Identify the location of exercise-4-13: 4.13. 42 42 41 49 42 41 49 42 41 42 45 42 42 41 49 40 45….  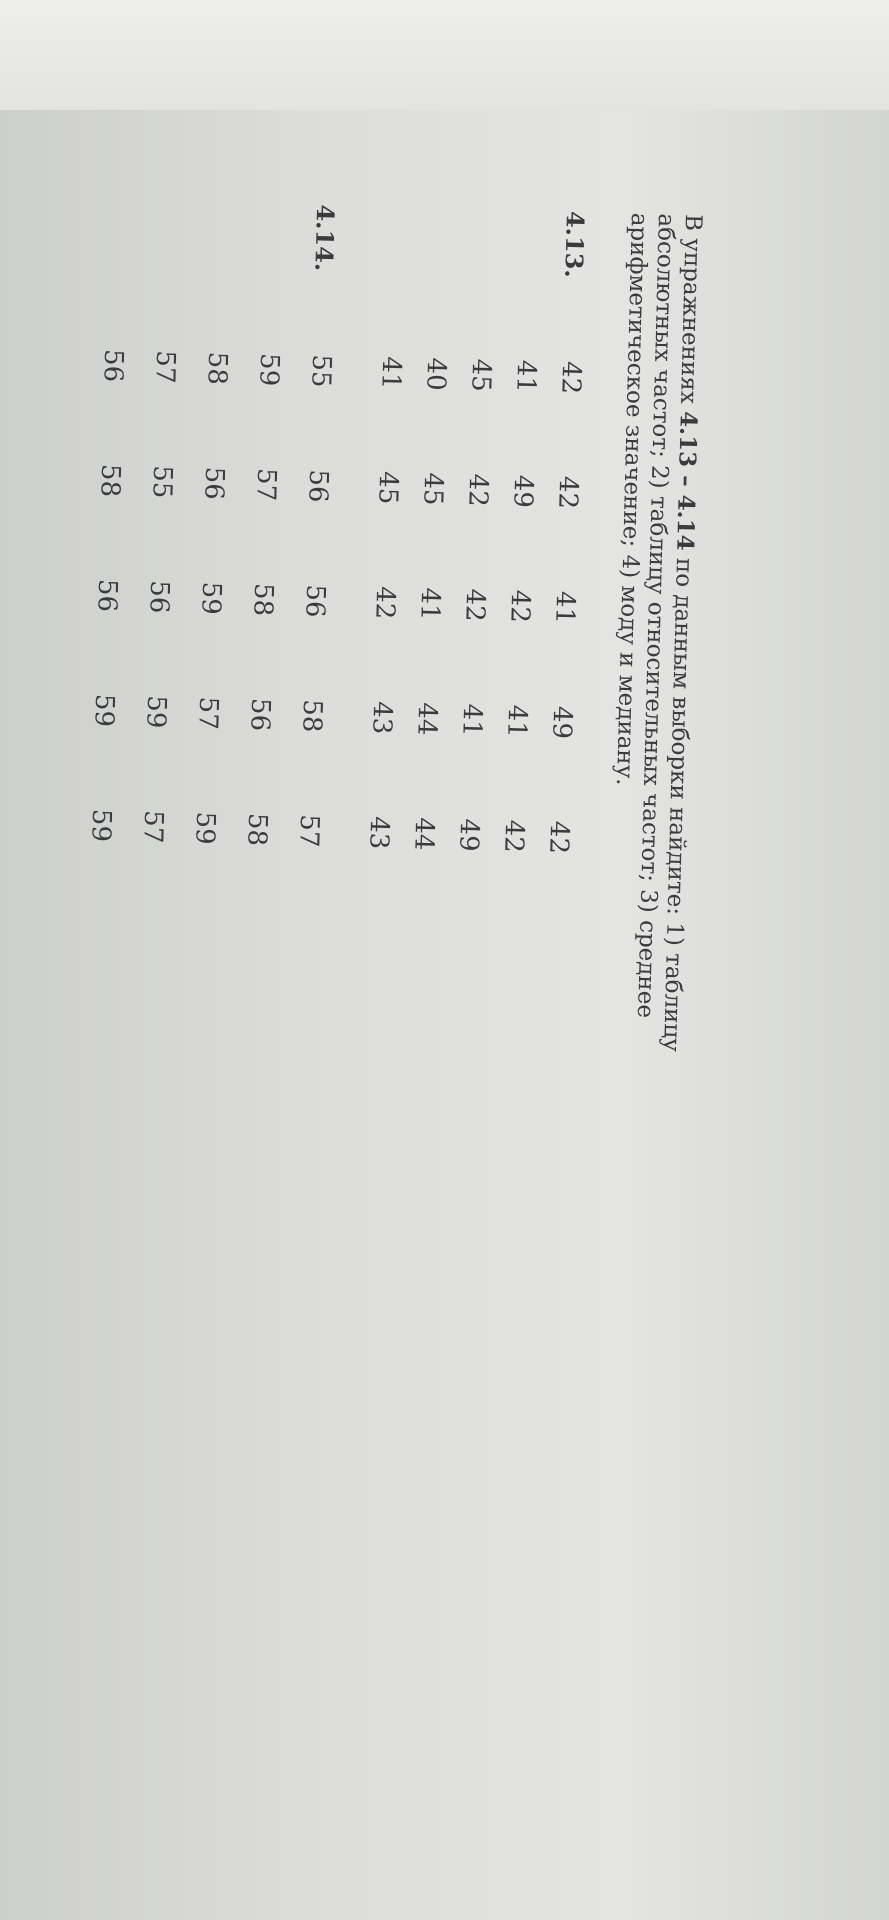
(468, 571).